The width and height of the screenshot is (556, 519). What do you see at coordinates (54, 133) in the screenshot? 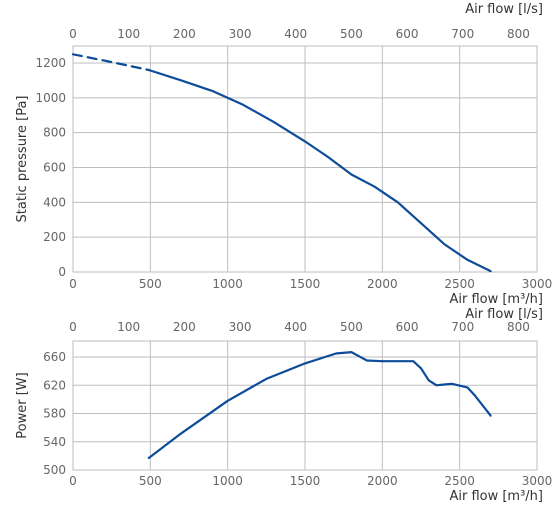
I see `y-tick-label: 800` at bounding box center [54, 133].